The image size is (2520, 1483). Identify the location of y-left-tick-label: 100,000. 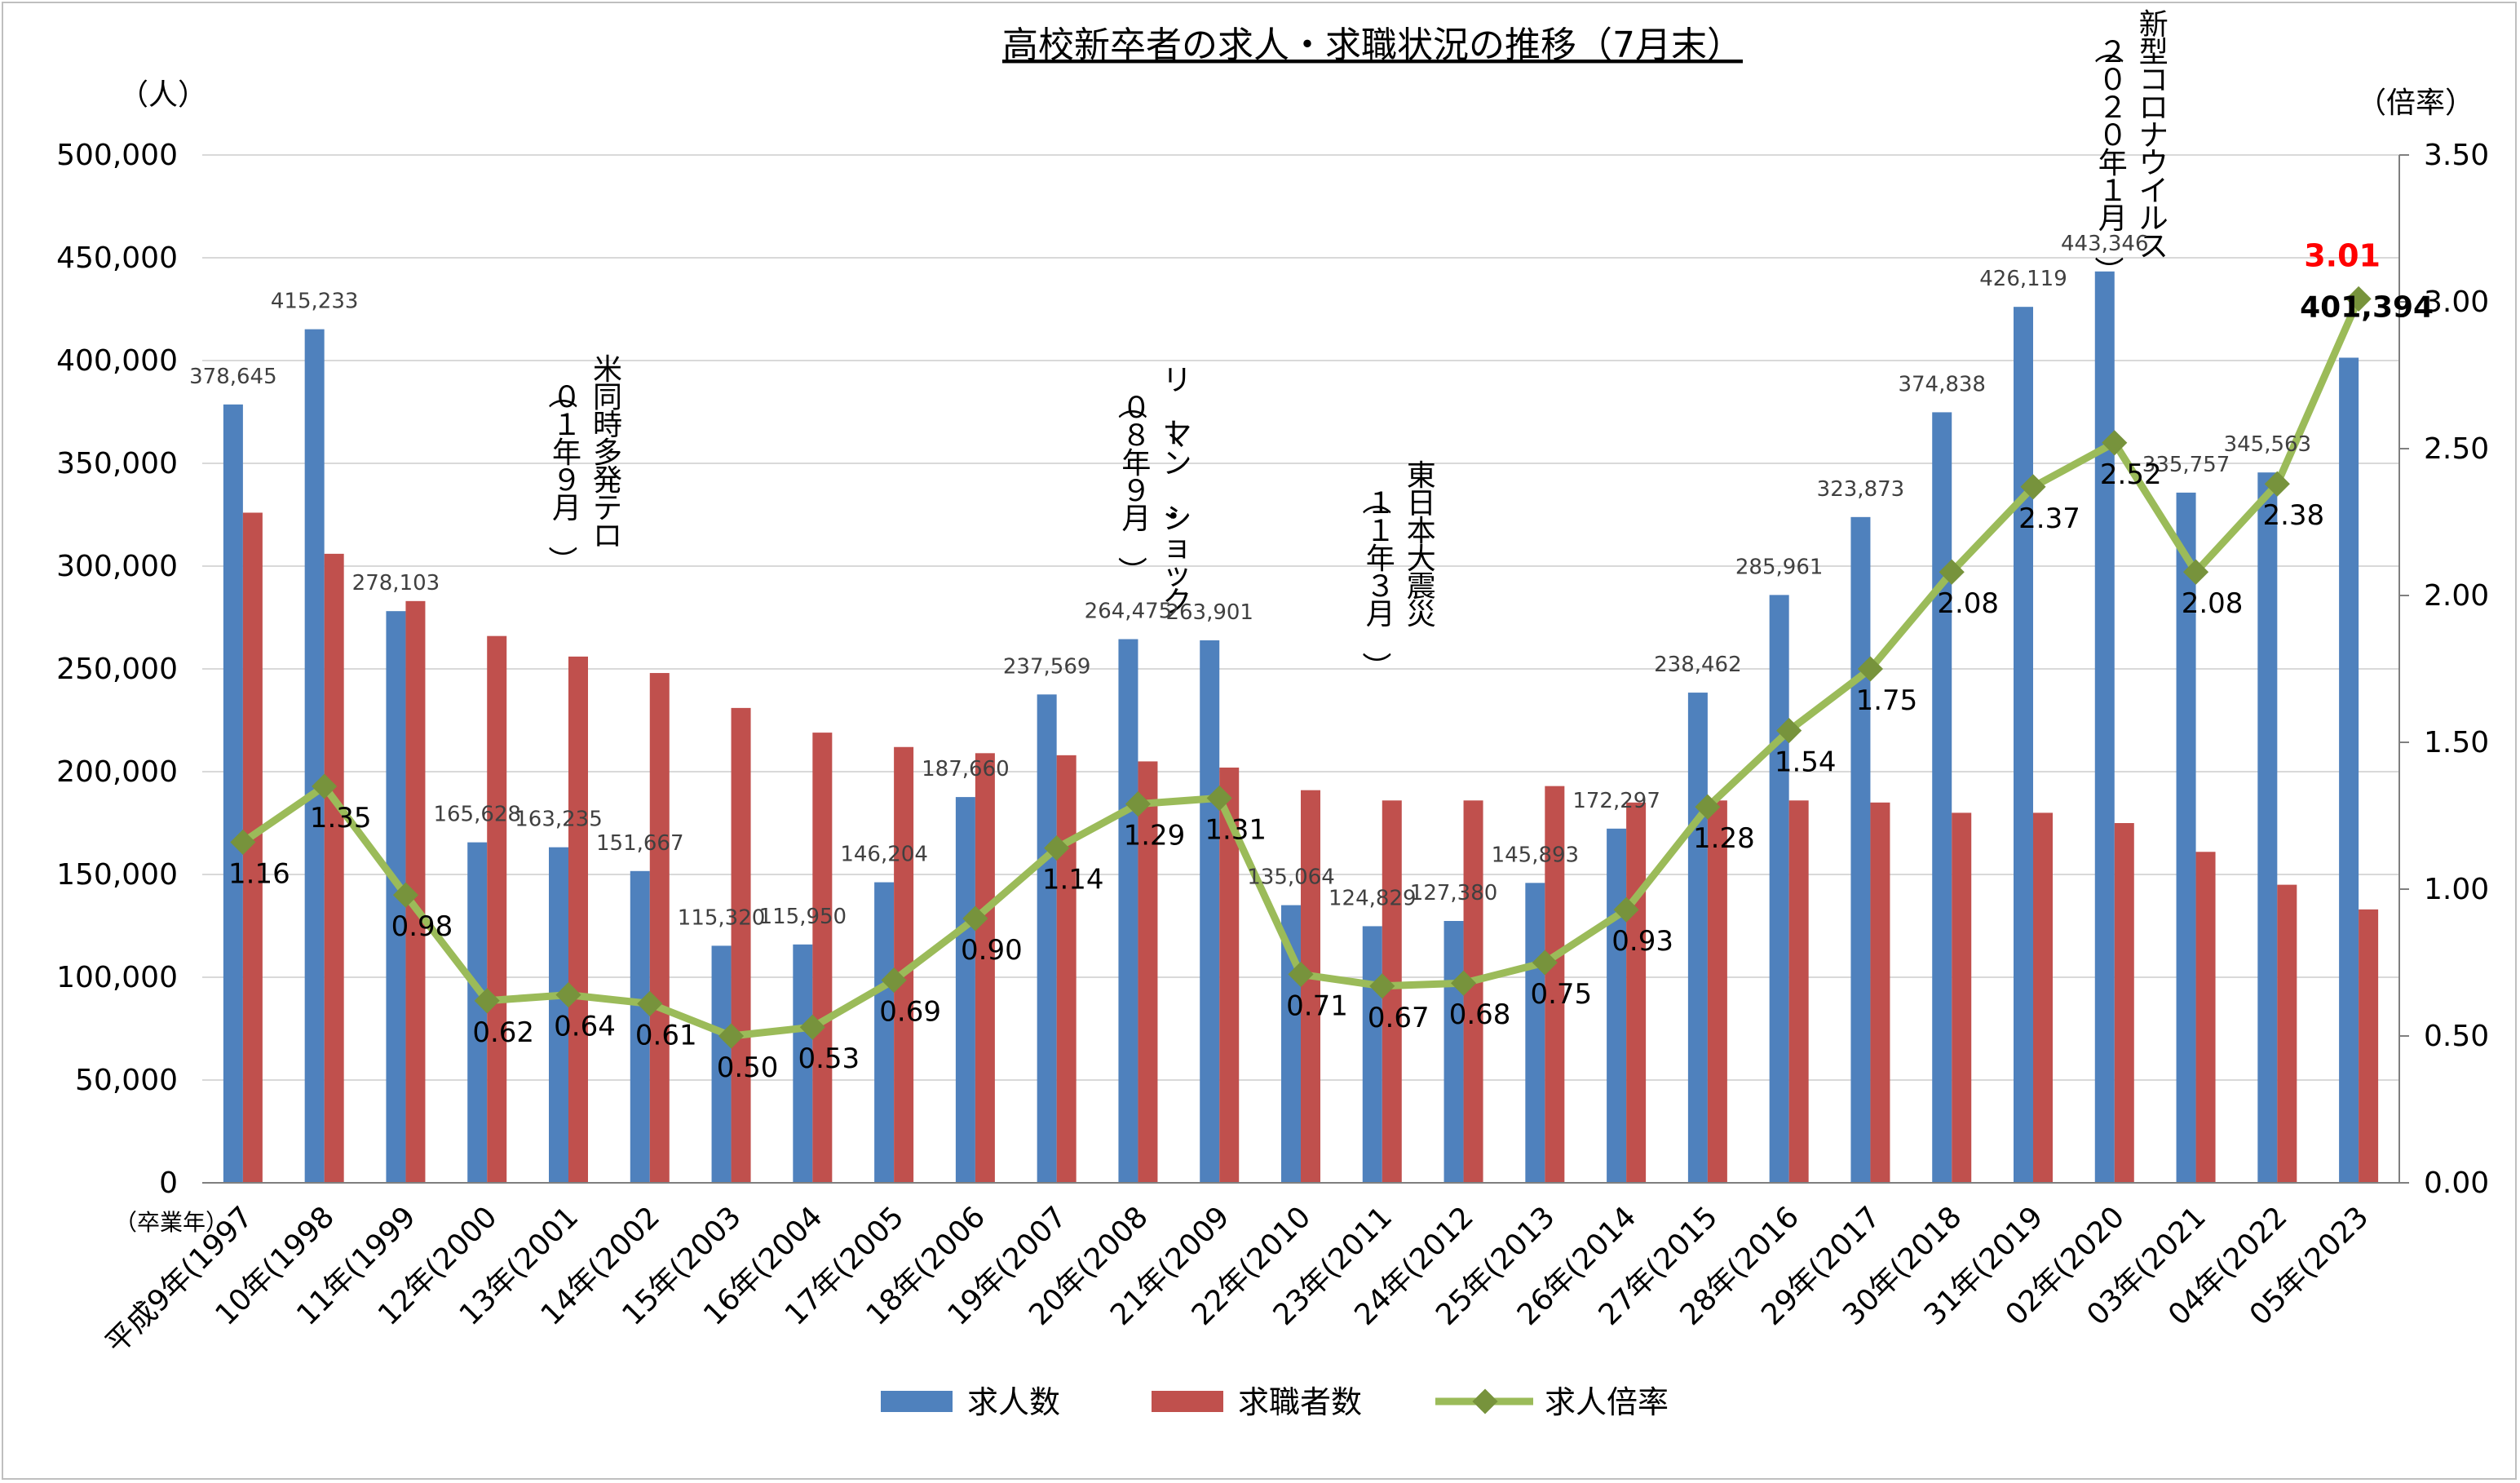
(117, 977).